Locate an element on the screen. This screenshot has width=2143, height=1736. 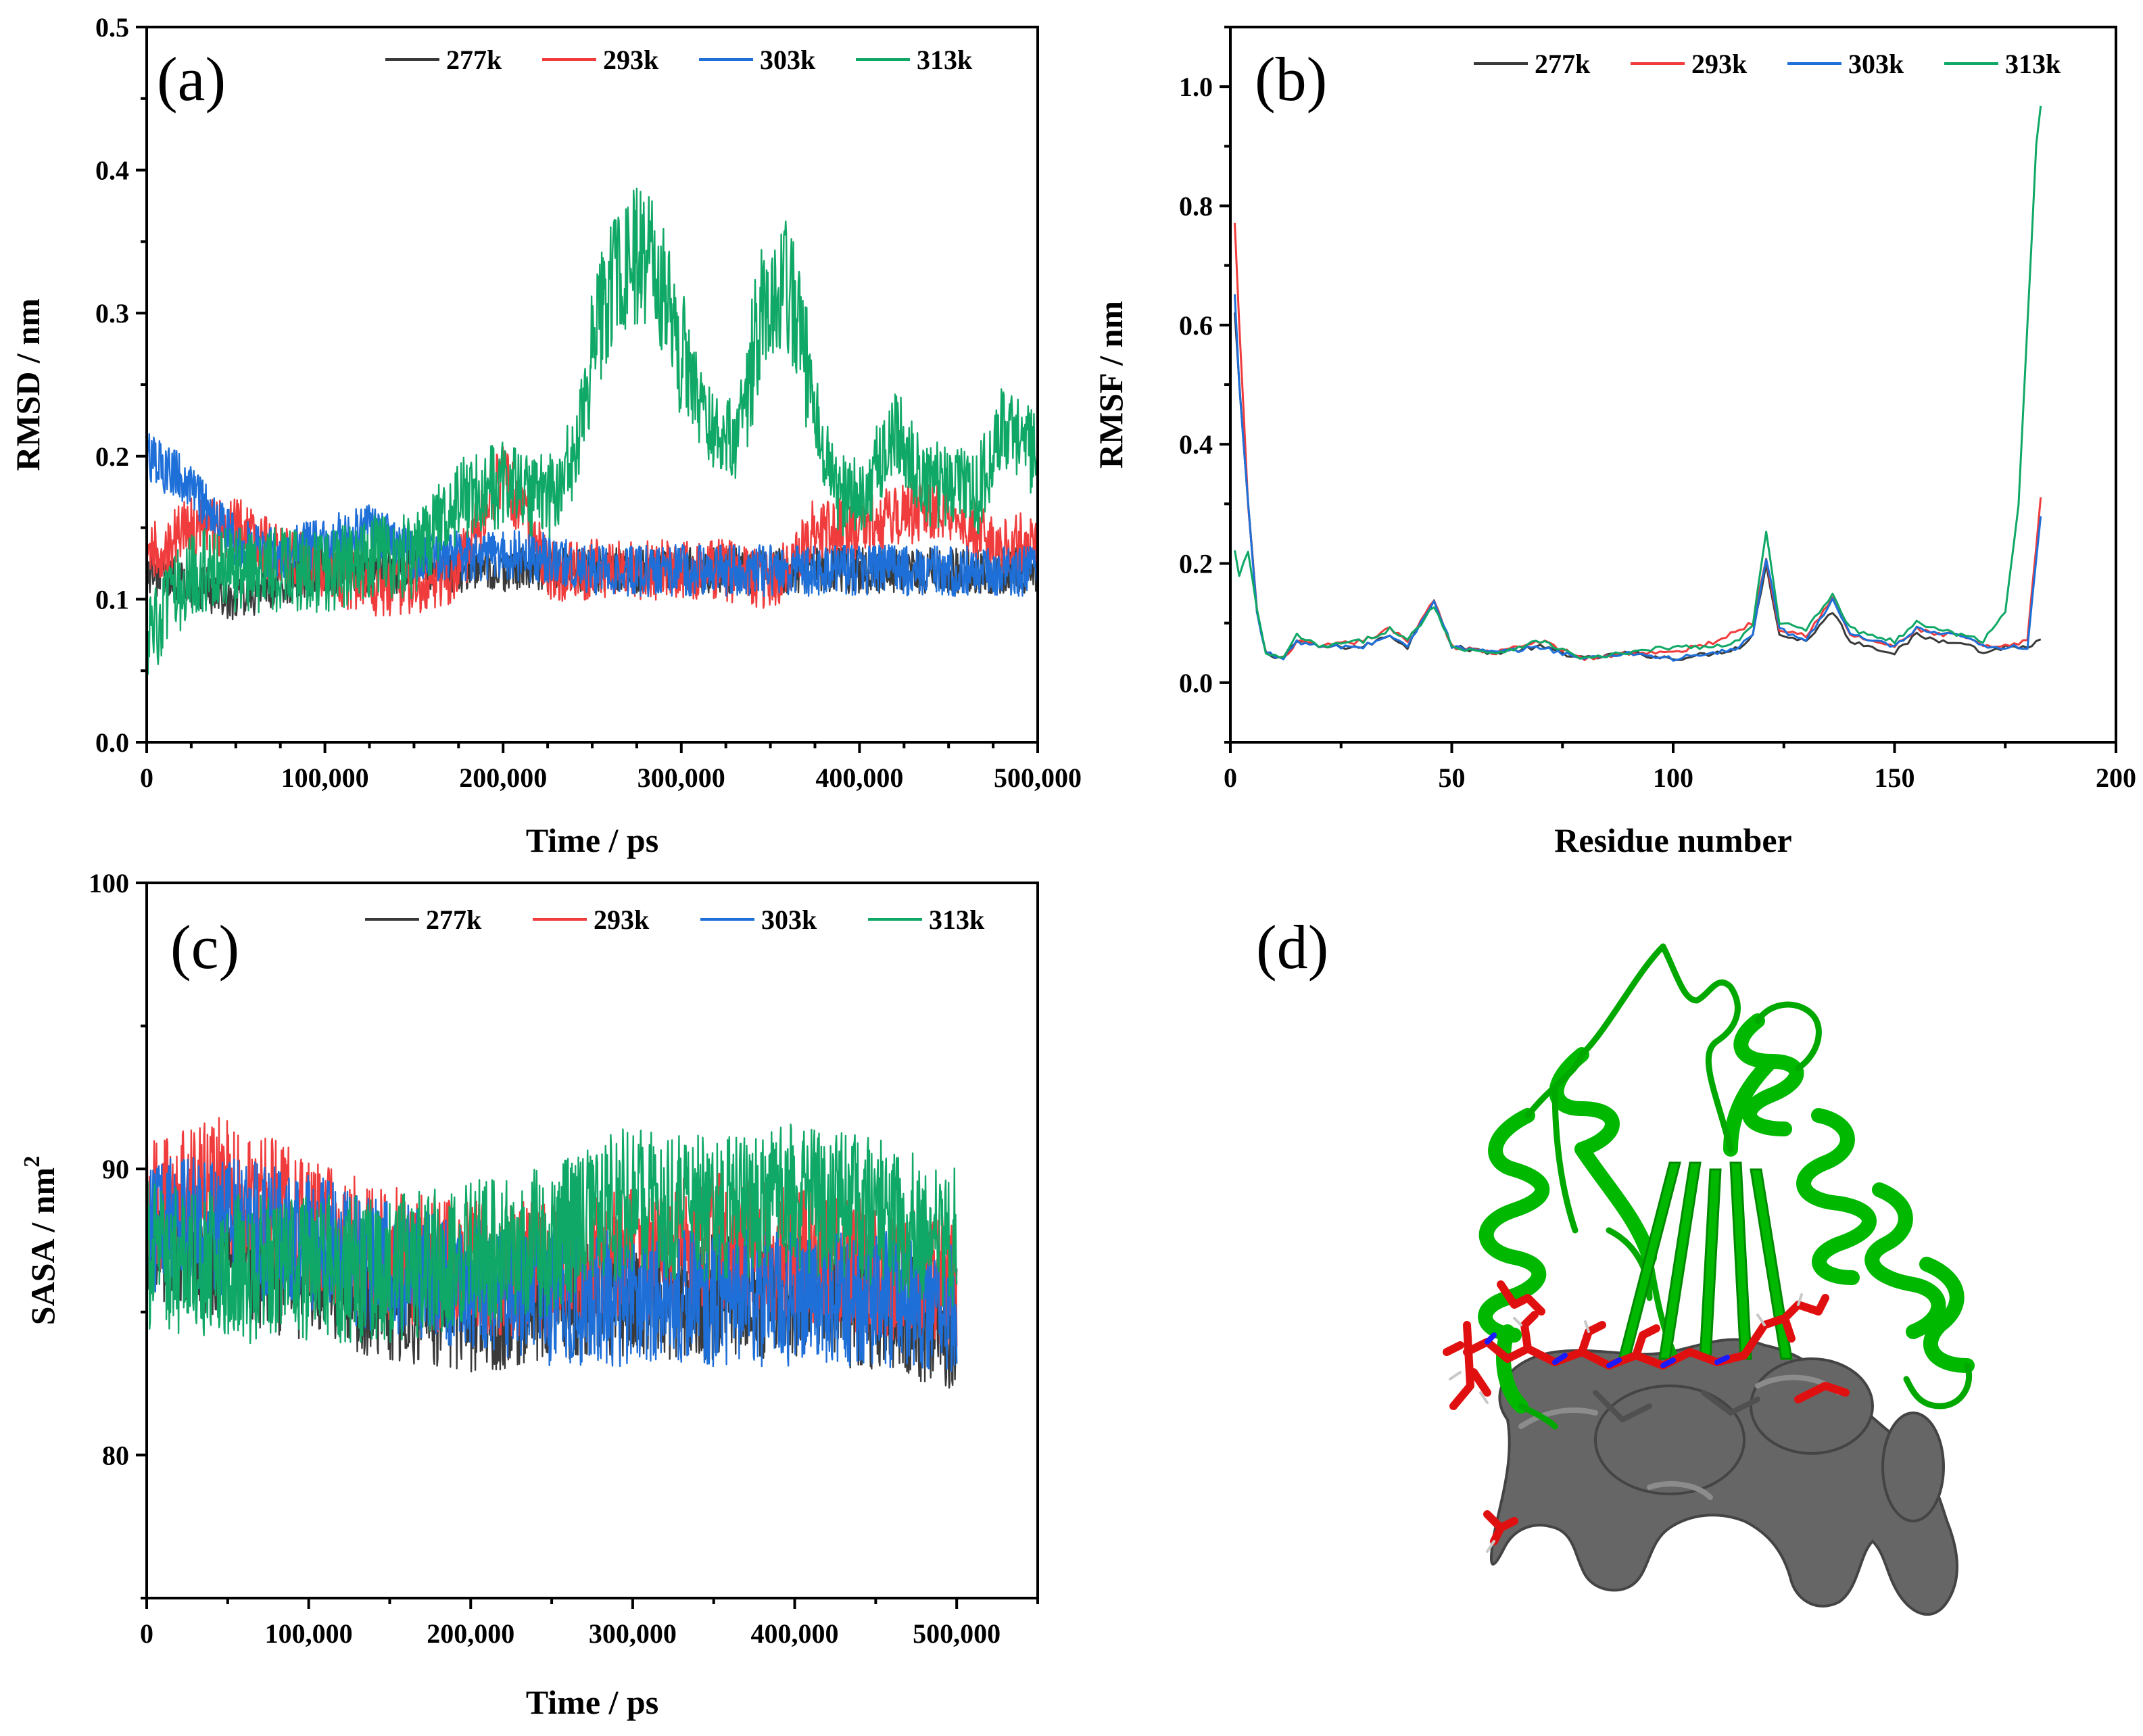
loop-right-bottom is located at coordinates (1938, 1385).